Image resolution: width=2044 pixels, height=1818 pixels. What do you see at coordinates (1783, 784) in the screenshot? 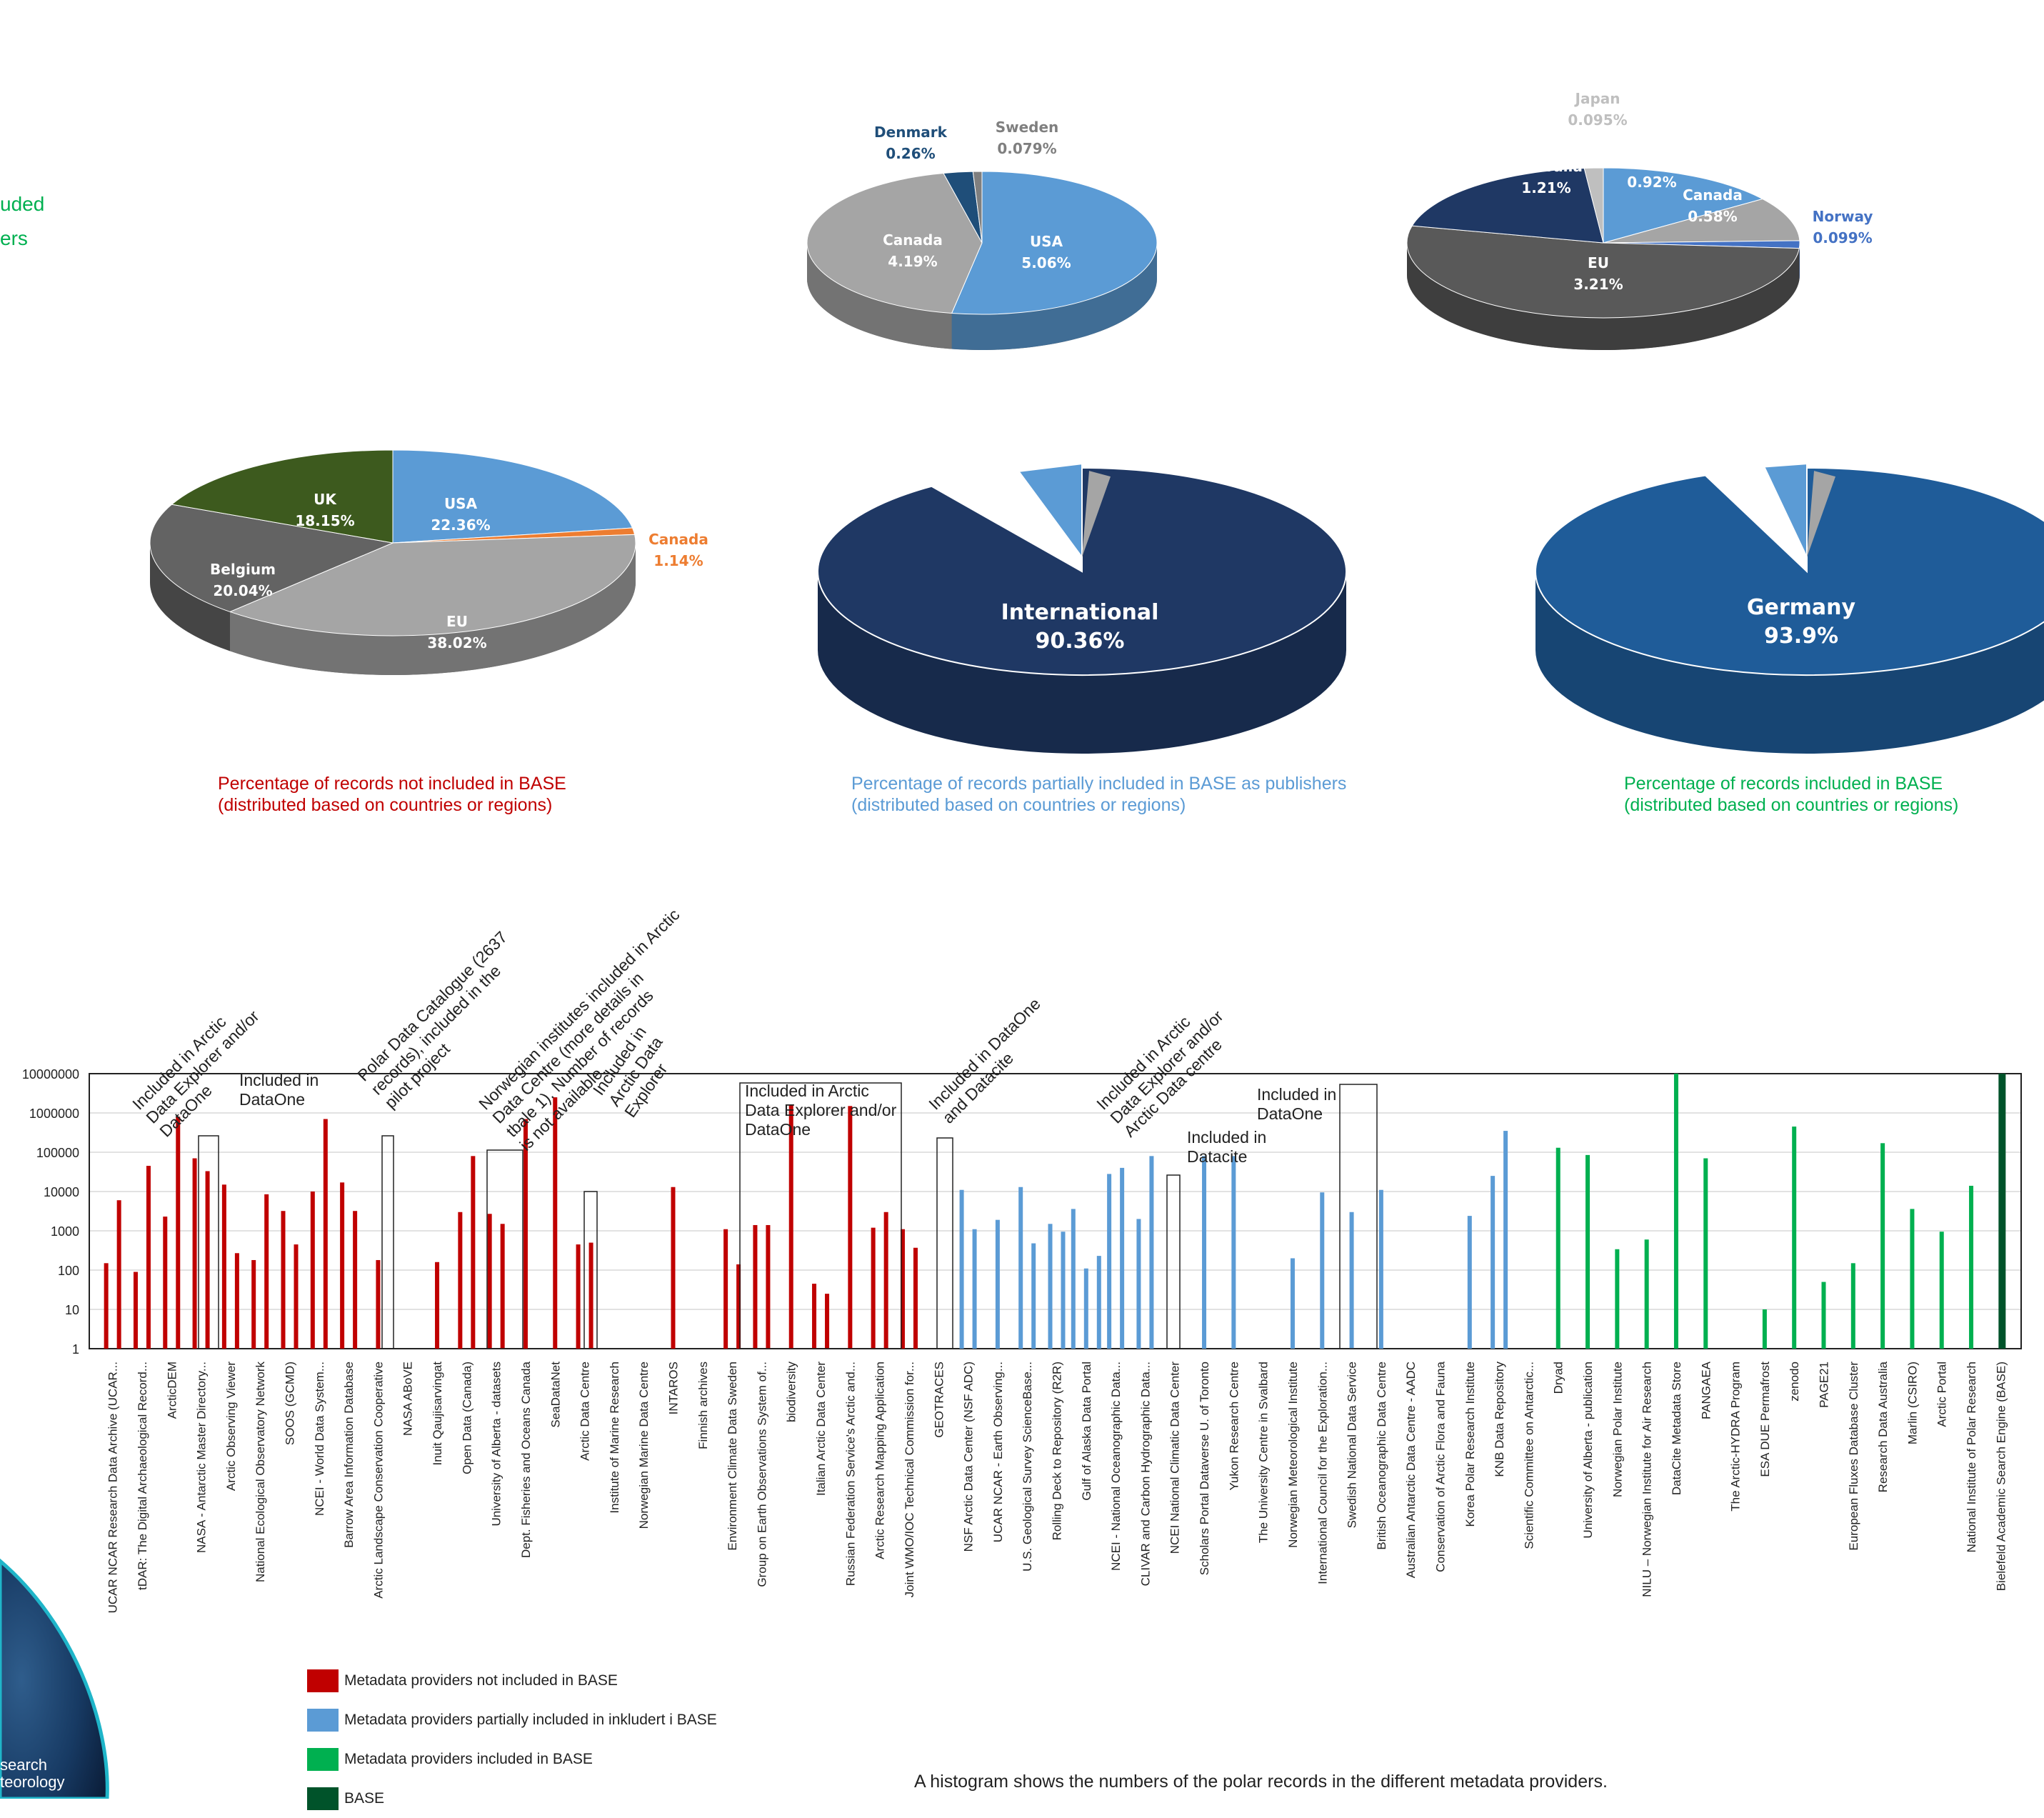
I see `caption-line: Percentage of records included in BASE` at bounding box center [1783, 784].